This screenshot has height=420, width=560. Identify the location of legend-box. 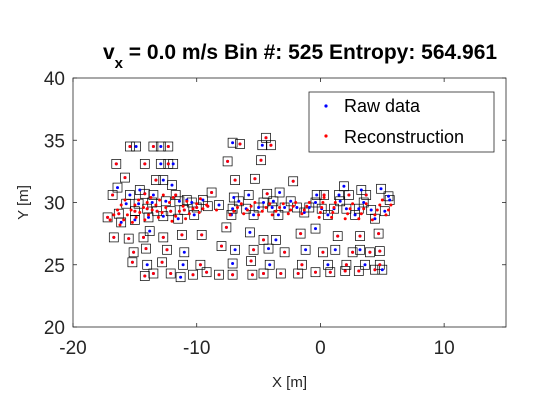
(401, 122).